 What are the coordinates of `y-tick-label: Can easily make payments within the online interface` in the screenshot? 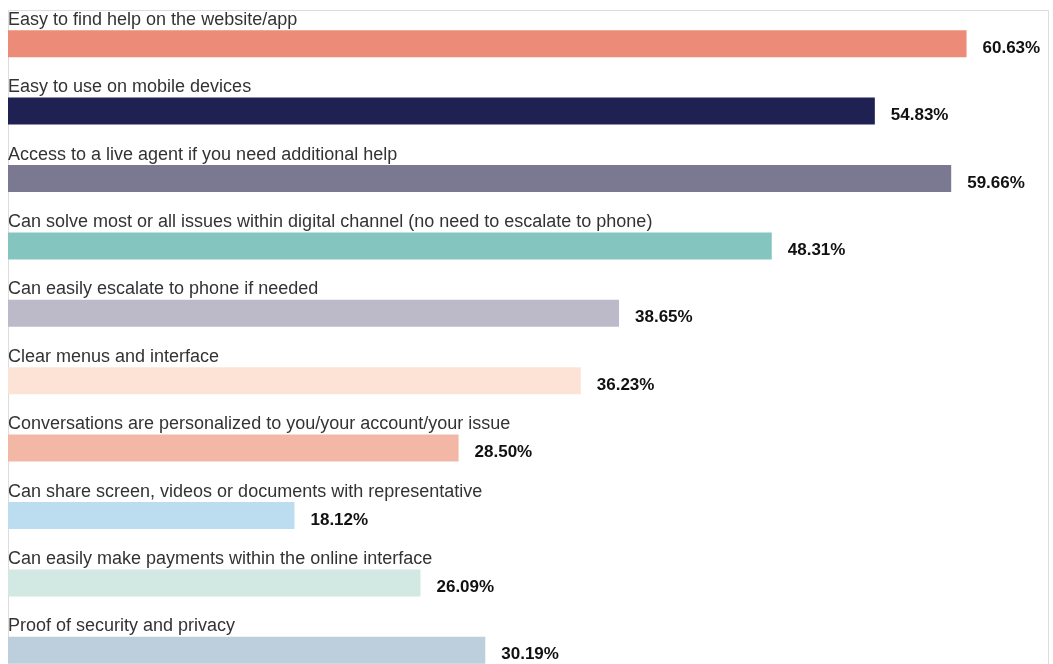 It's located at (220, 557).